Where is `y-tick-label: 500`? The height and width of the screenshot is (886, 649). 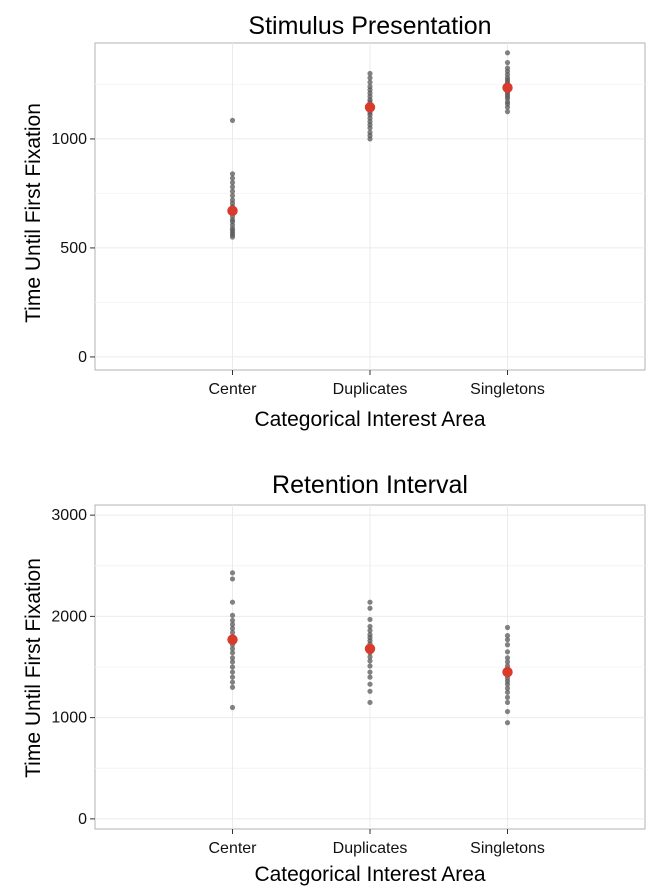 y-tick-label: 500 is located at coordinates (73, 248).